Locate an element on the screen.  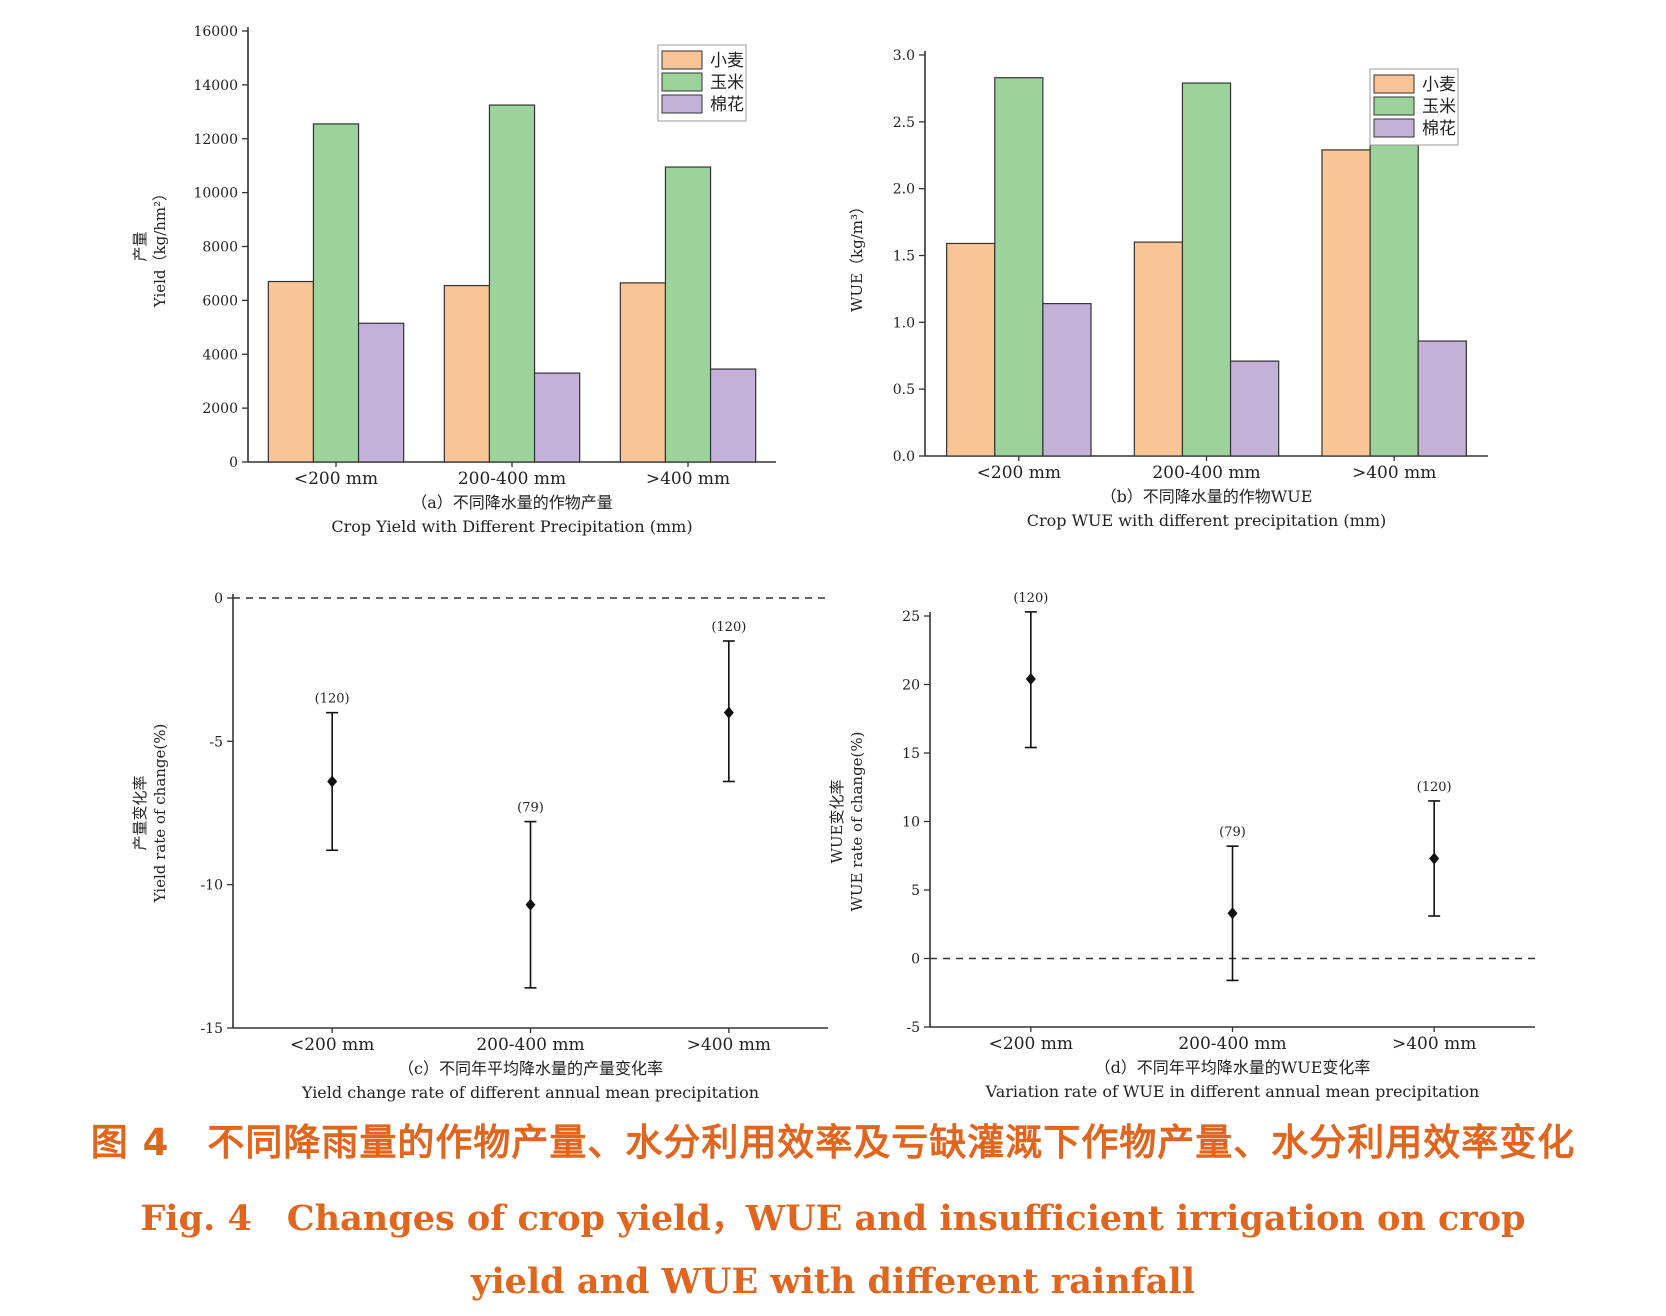
y-tick-label: 16000 is located at coordinates (215, 32).